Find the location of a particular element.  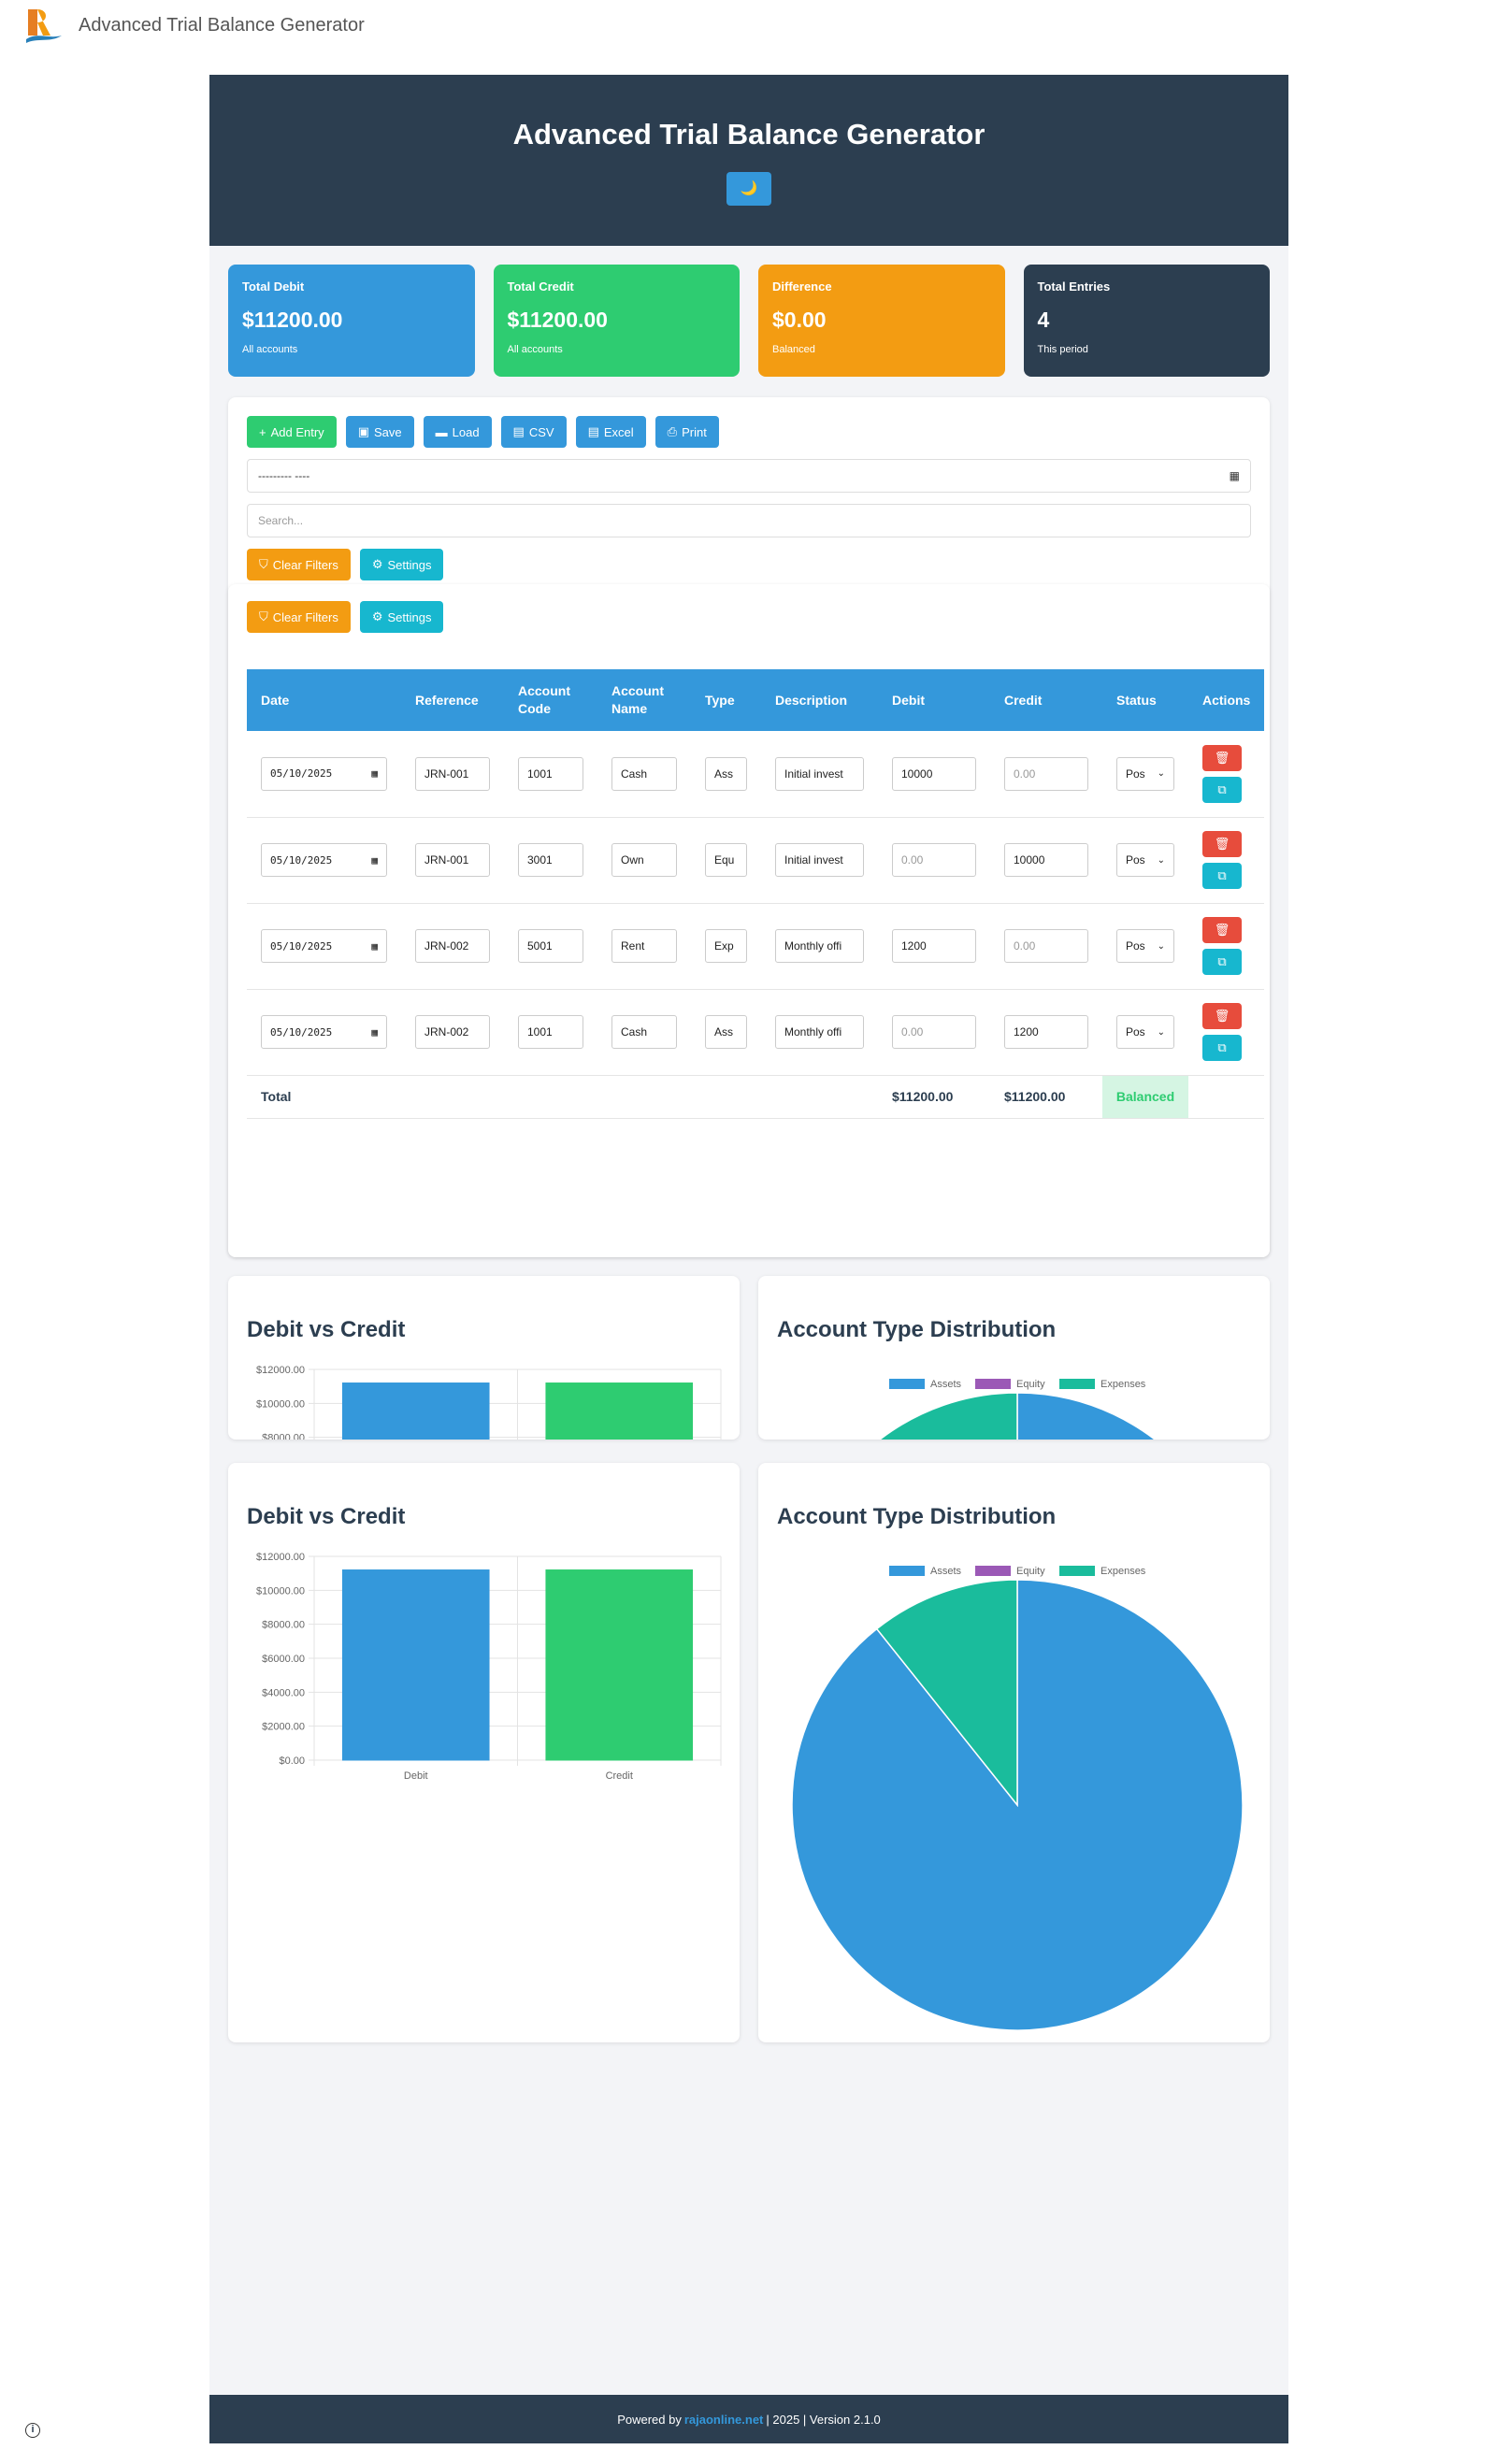

save-button: ▣ Save is located at coordinates (379, 432).